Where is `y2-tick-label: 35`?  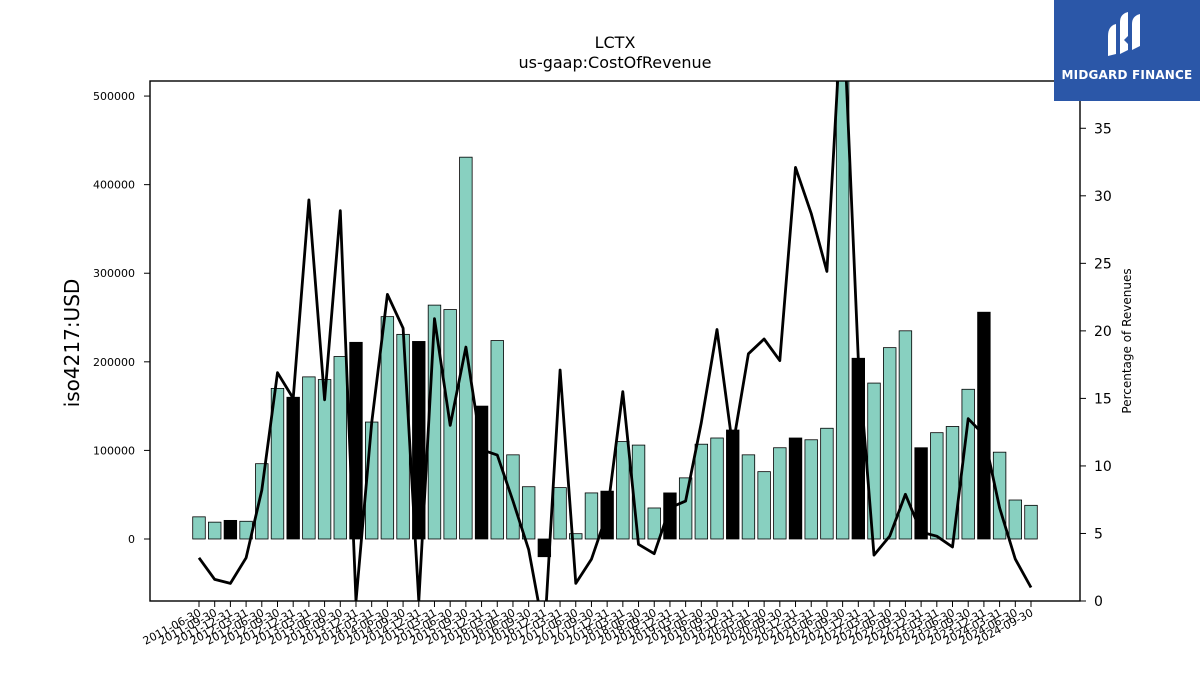
y2-tick-label: 35 is located at coordinates (1103, 129).